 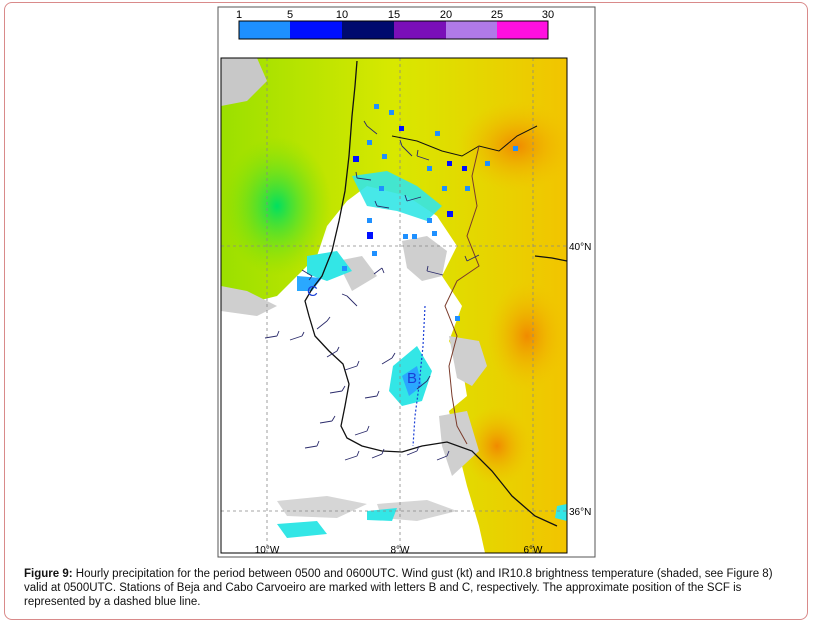 What do you see at coordinates (580, 247) in the screenshot?
I see `lat-label-40n: 40°N` at bounding box center [580, 247].